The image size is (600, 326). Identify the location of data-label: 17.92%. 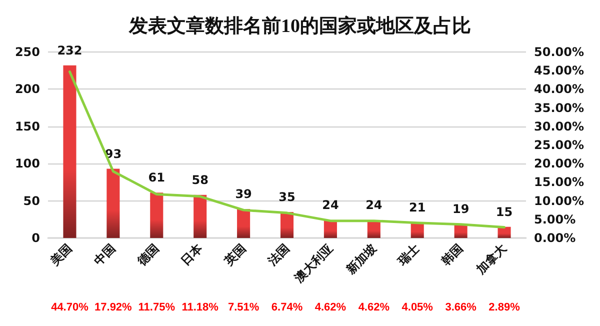
(113, 308).